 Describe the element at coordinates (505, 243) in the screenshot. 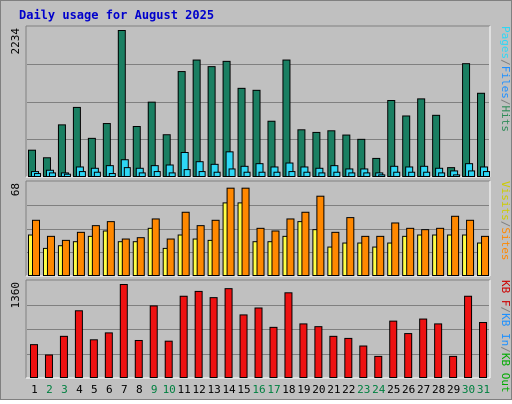

I see `legend-entry: Sites` at that location.